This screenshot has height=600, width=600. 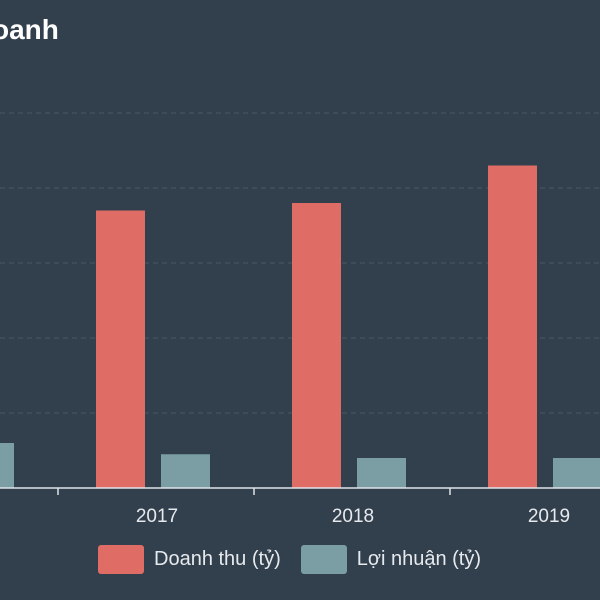 I want to click on bar-profit-partial, so click(x=7, y=465).